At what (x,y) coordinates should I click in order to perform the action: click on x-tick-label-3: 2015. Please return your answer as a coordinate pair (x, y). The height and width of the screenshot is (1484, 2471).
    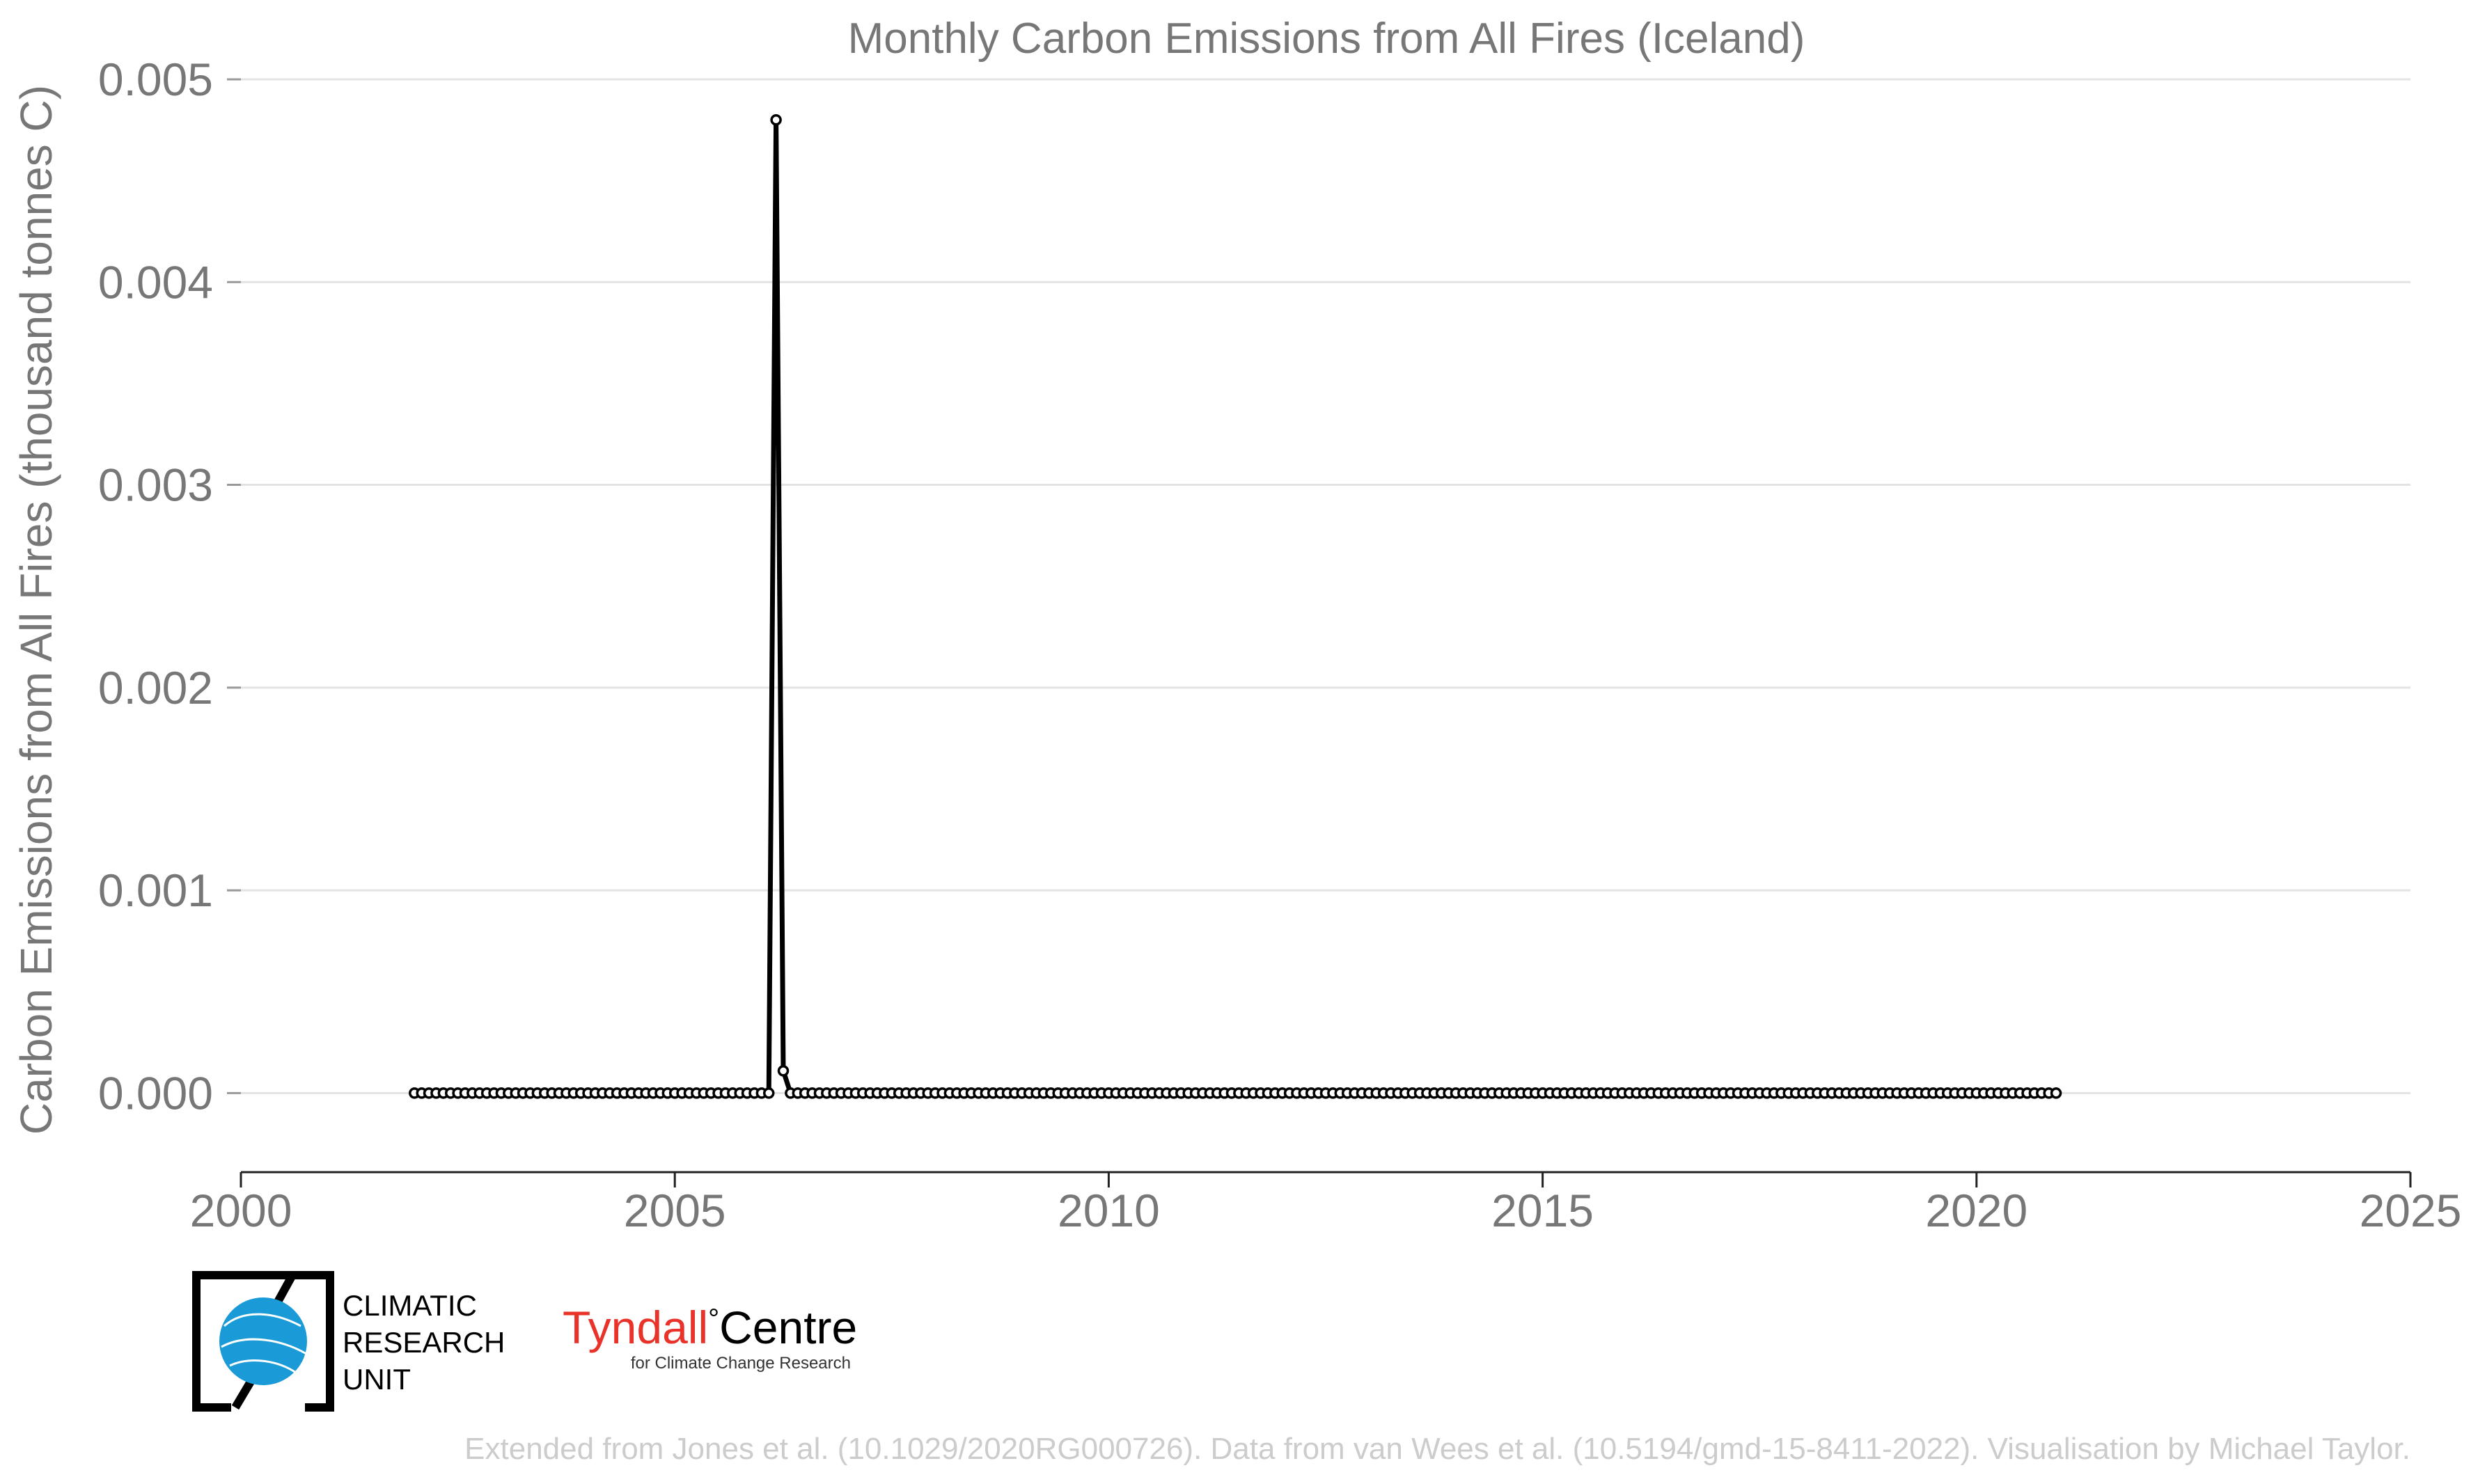
    Looking at the image, I should click on (1542, 1210).